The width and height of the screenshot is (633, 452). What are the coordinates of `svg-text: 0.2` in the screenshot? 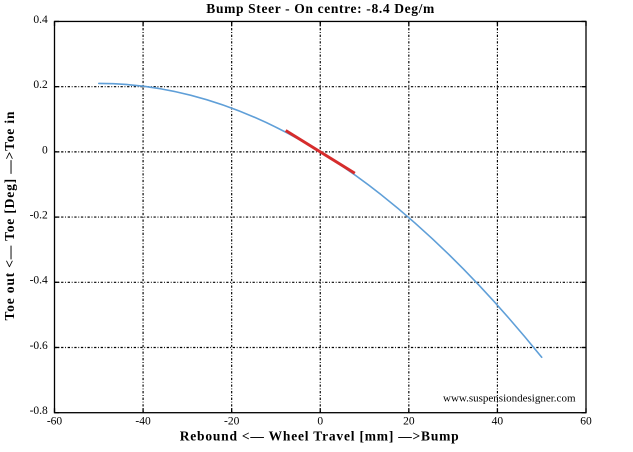 It's located at (40, 85).